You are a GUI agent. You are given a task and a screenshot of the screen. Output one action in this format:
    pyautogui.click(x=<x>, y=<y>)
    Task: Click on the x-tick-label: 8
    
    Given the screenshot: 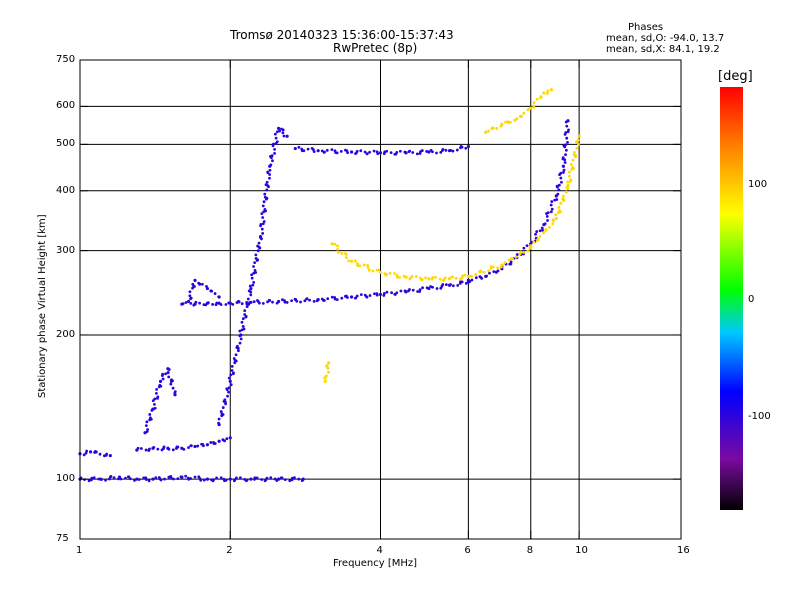 What is the action you would take?
    pyautogui.click(x=530, y=550)
    